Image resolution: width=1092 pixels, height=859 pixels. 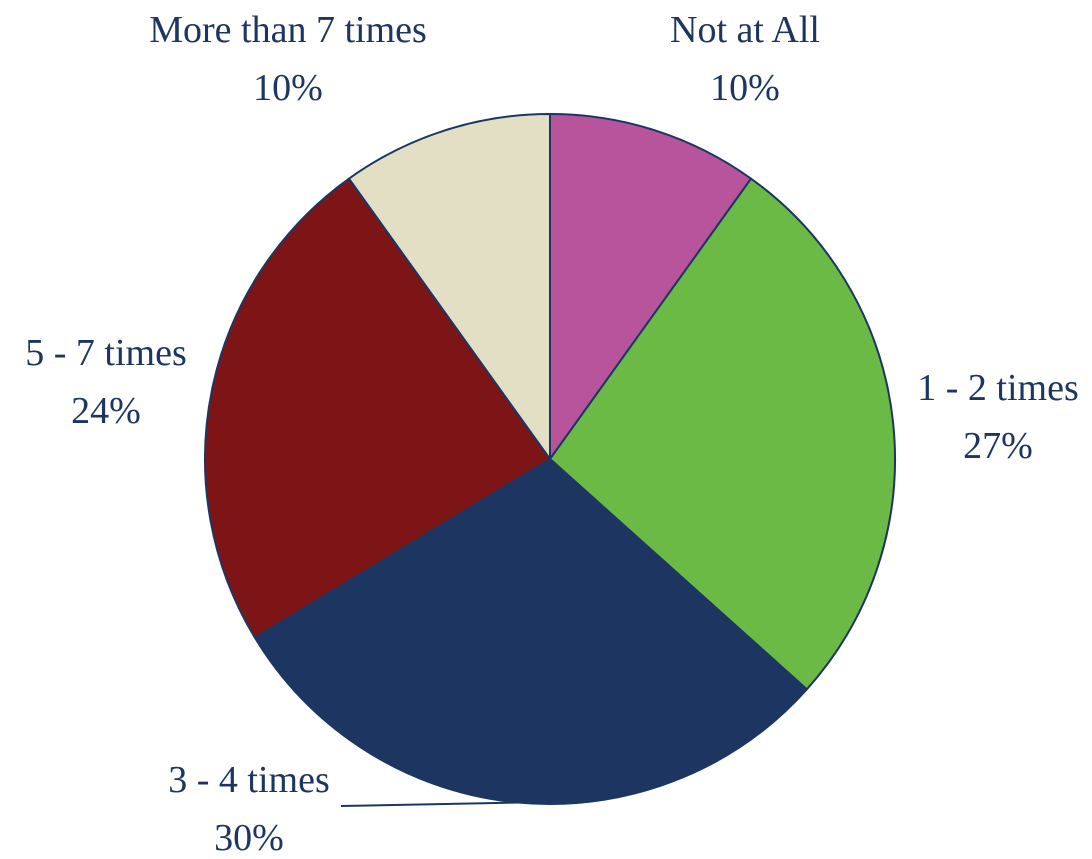 I want to click on pie-slice-not-at-all, so click(x=651, y=286).